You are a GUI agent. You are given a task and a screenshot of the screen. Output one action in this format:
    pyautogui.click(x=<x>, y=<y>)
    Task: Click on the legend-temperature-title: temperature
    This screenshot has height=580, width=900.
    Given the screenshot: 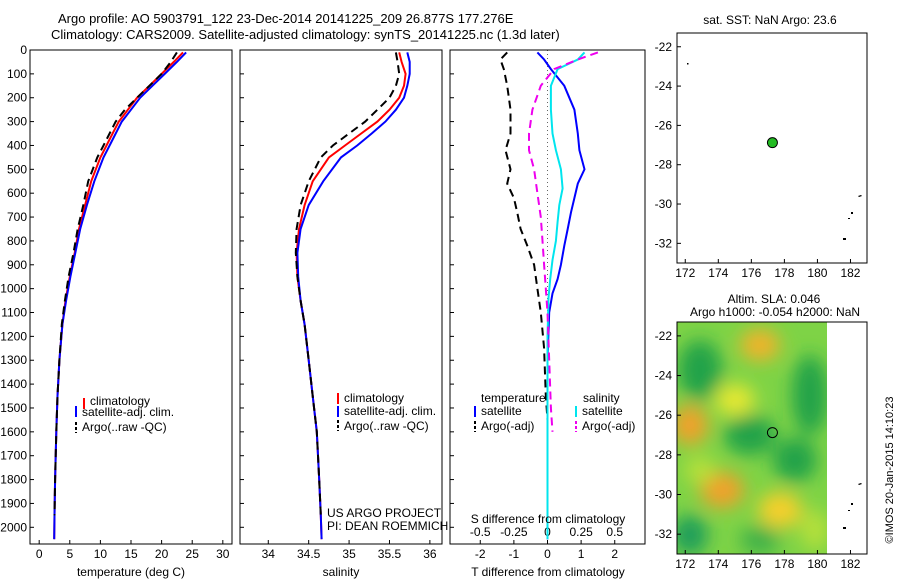 What is the action you would take?
    pyautogui.click(x=513, y=398)
    